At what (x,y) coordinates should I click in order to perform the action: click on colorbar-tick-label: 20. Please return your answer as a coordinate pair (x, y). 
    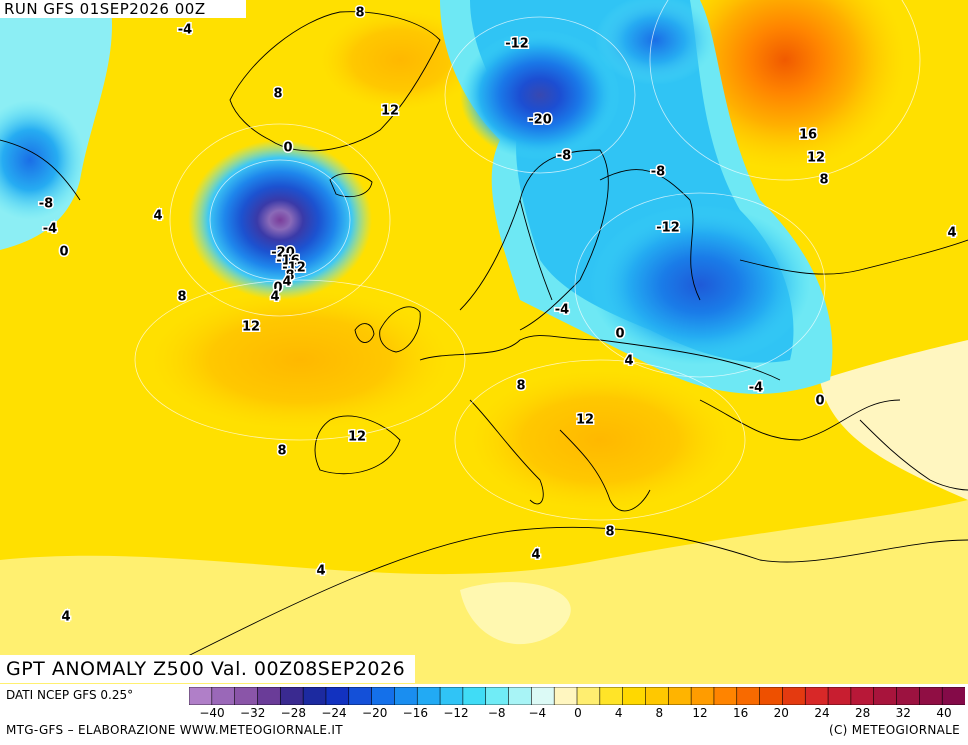
    Looking at the image, I should click on (781, 713).